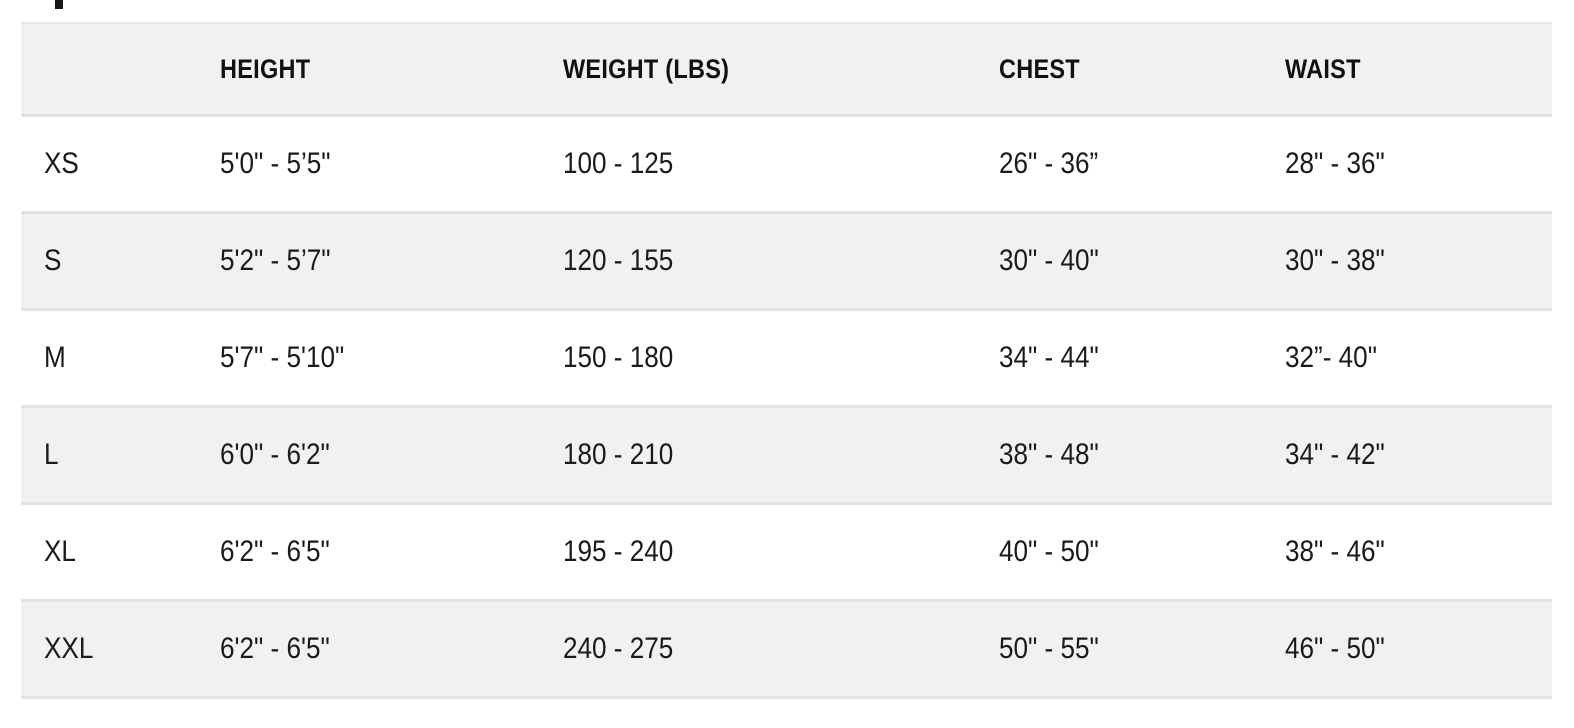 The width and height of the screenshot is (1574, 728). What do you see at coordinates (60, 551) in the screenshot?
I see `size-cell: XL` at bounding box center [60, 551].